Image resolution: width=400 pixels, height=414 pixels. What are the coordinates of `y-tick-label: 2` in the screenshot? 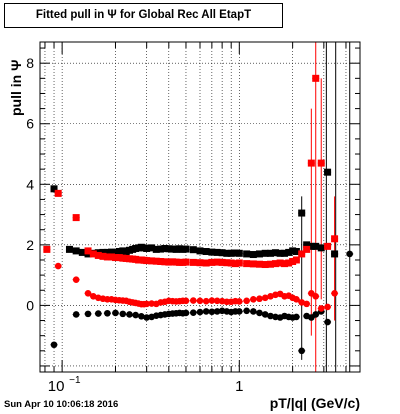 It's located at (30, 245).